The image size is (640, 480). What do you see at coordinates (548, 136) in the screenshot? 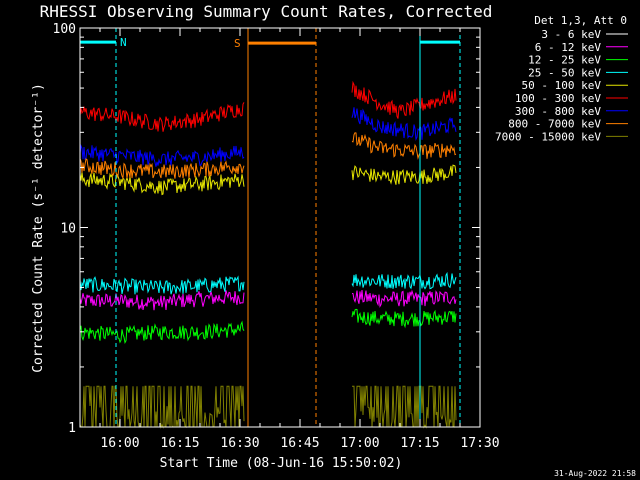
I see `legend-label: 7000 - 15000 keV` at bounding box center [548, 136].